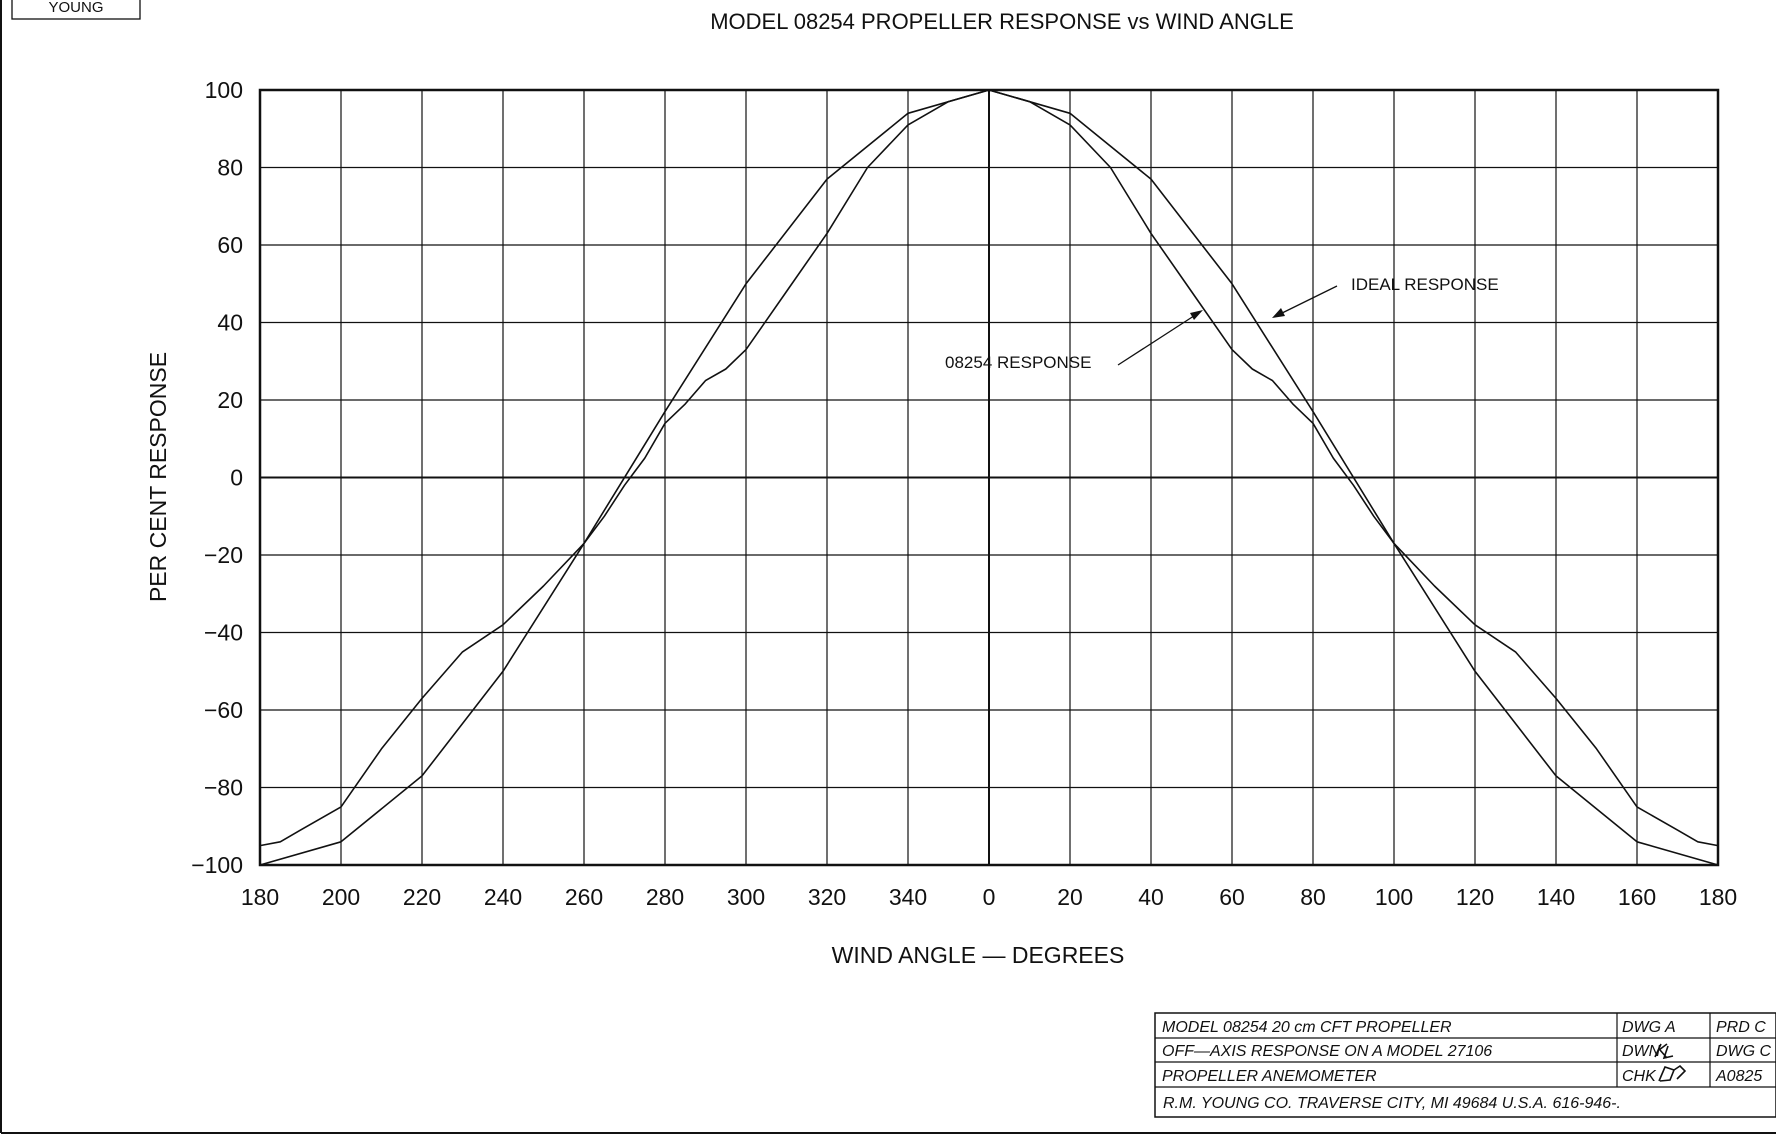 This screenshot has width=1776, height=1140. I want to click on annotation-08254-label: 08254 RESPONSE, so click(1018, 362).